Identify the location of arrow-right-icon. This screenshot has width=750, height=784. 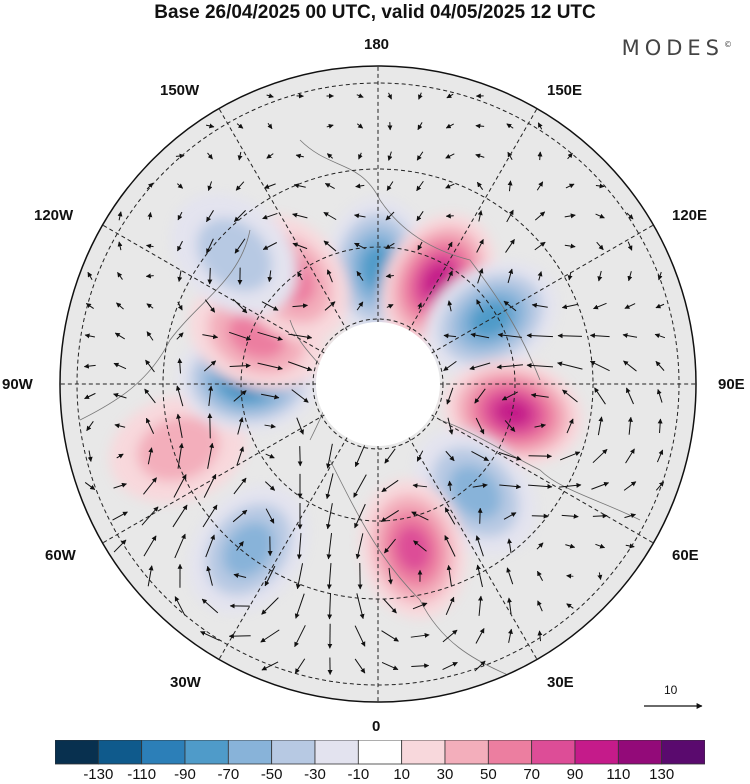
(675, 706).